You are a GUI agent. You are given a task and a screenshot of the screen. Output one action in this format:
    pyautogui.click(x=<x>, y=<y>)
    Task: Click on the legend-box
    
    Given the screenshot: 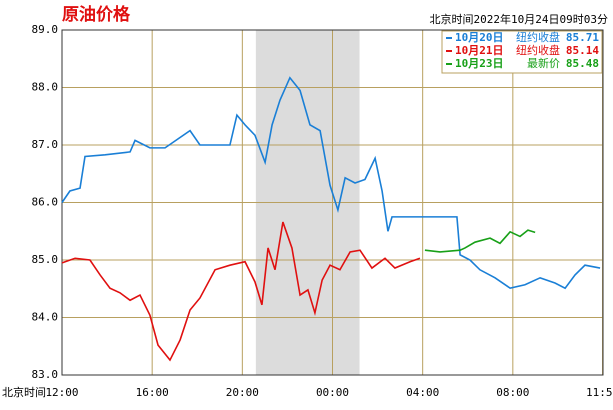 What is the action you would take?
    pyautogui.click(x=522, y=52)
    